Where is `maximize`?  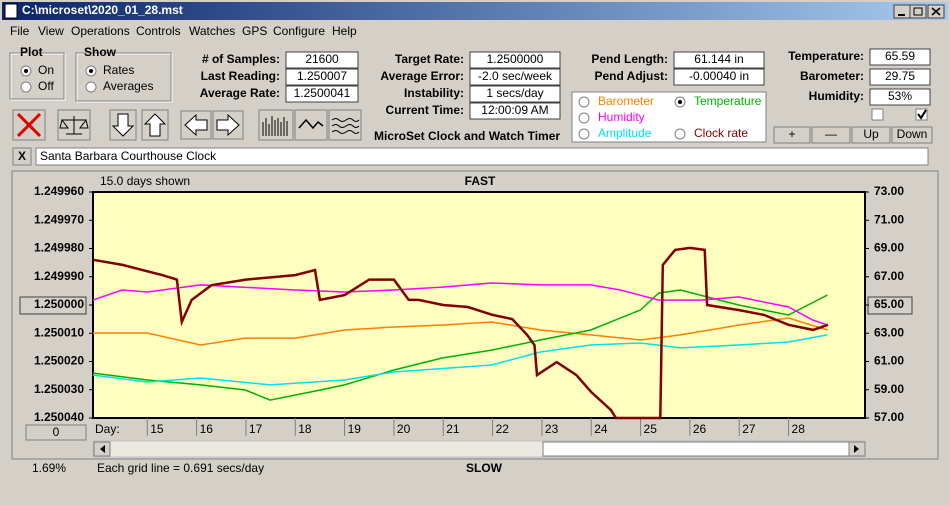 maximize is located at coordinates (918, 11).